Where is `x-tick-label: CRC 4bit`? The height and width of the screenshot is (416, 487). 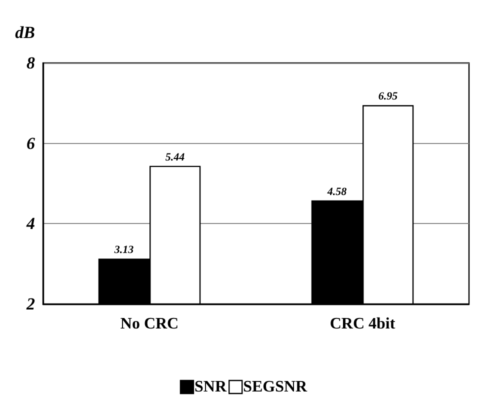 x-tick-label: CRC 4bit is located at coordinates (363, 324).